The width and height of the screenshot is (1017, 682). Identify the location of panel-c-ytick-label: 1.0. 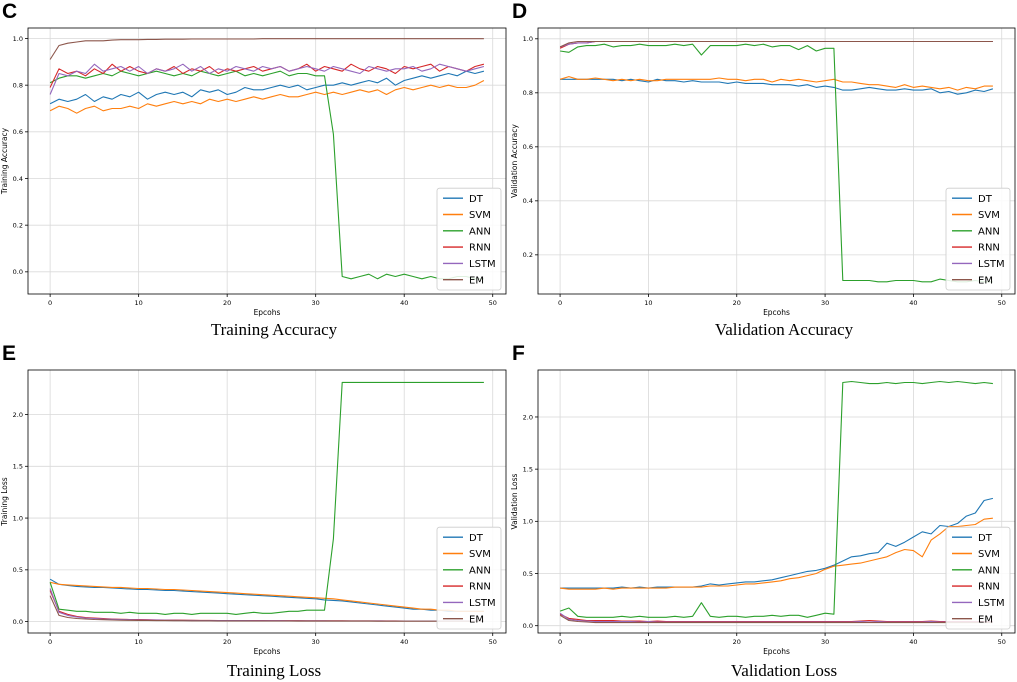
(18, 39).